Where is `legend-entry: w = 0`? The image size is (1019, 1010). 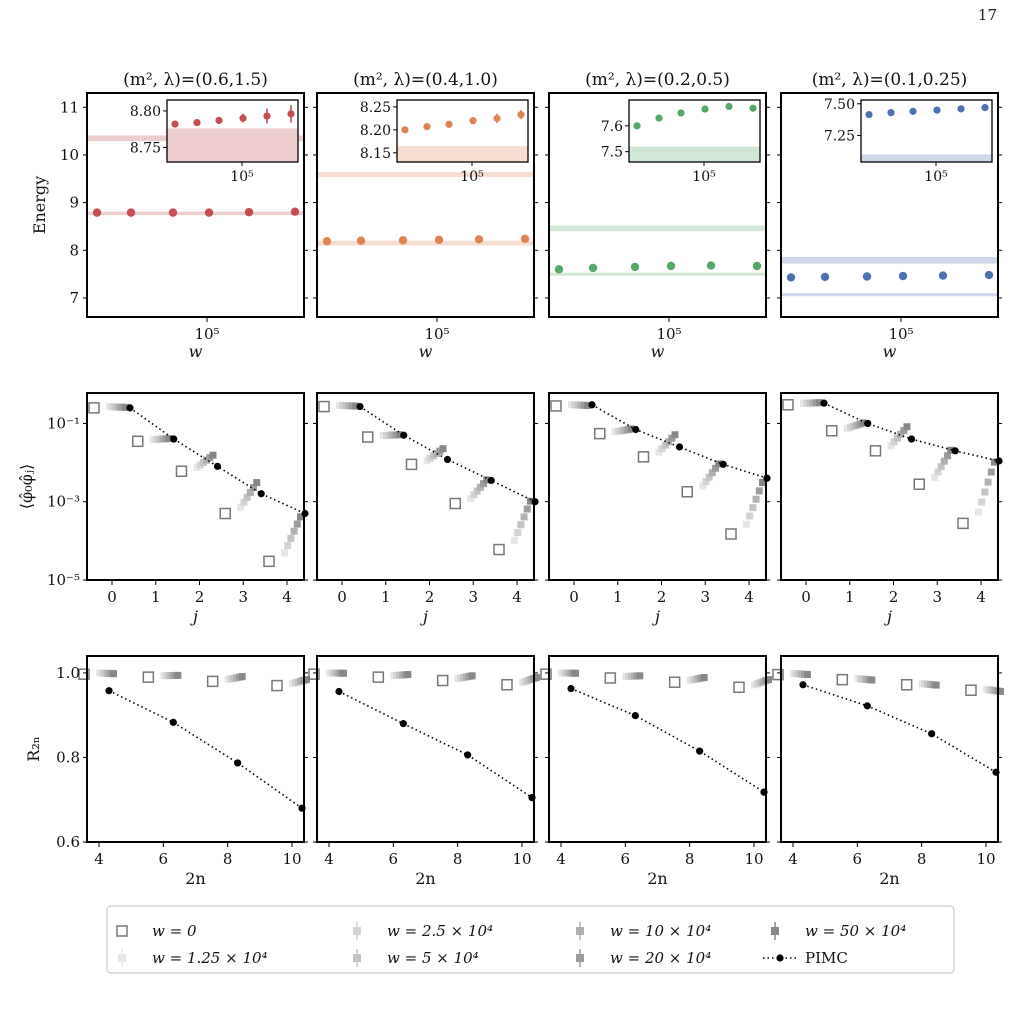
legend-entry: w = 0 is located at coordinates (156, 931).